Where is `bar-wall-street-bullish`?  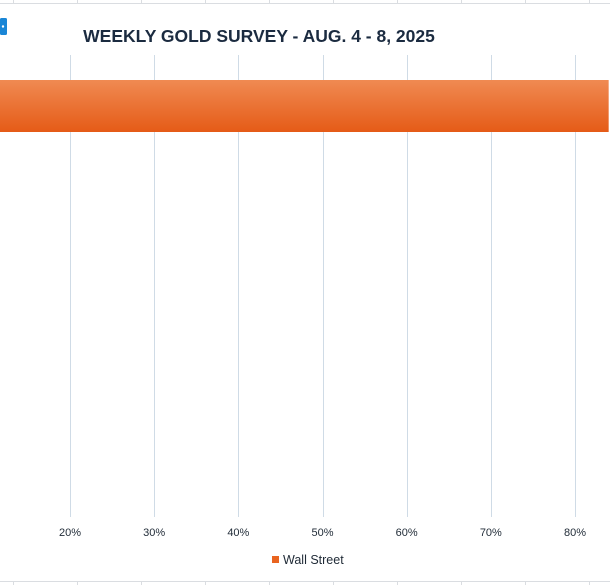
bar-wall-street-bullish is located at coordinates (304, 106).